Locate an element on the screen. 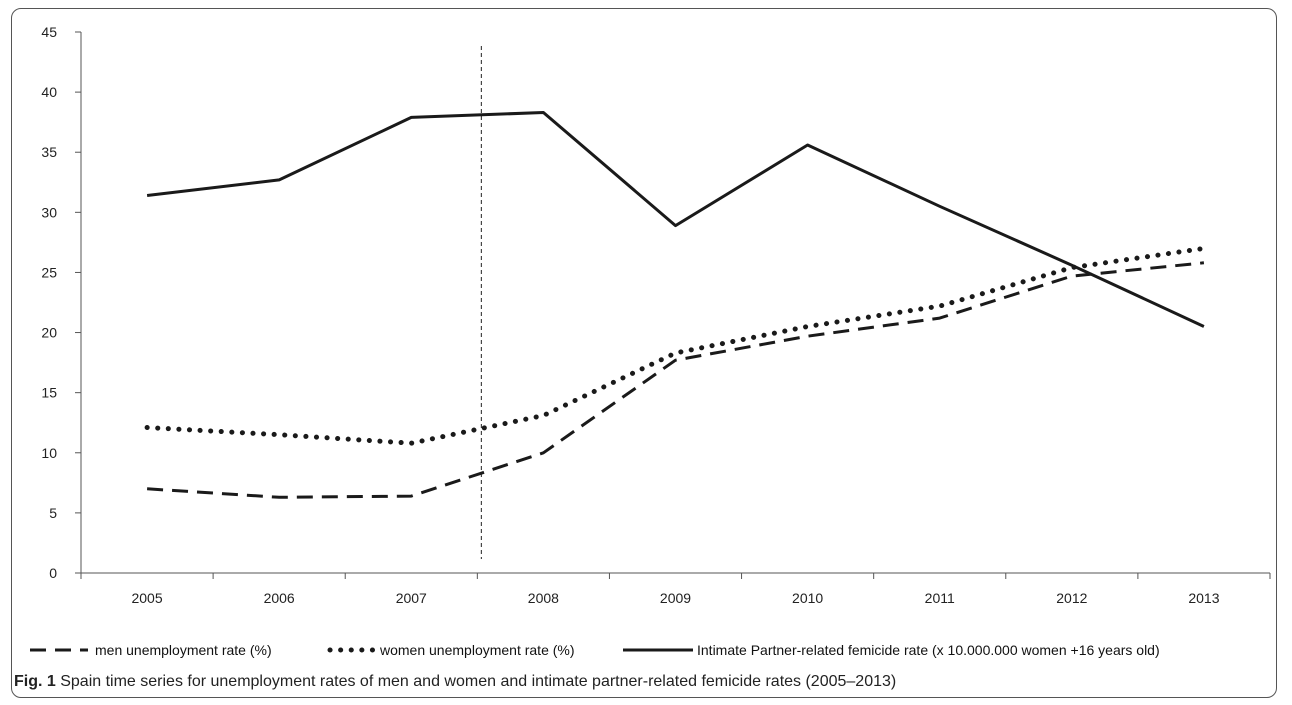 Image resolution: width=1292 pixels, height=705 pixels. y-tick-label: 25 is located at coordinates (49, 272).